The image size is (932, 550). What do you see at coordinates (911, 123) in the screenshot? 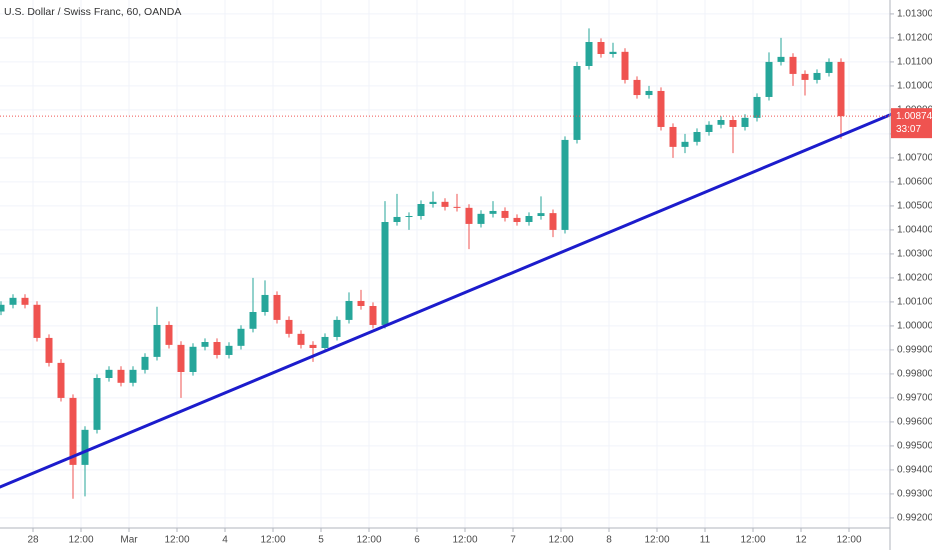
I see `last-price-box` at bounding box center [911, 123].